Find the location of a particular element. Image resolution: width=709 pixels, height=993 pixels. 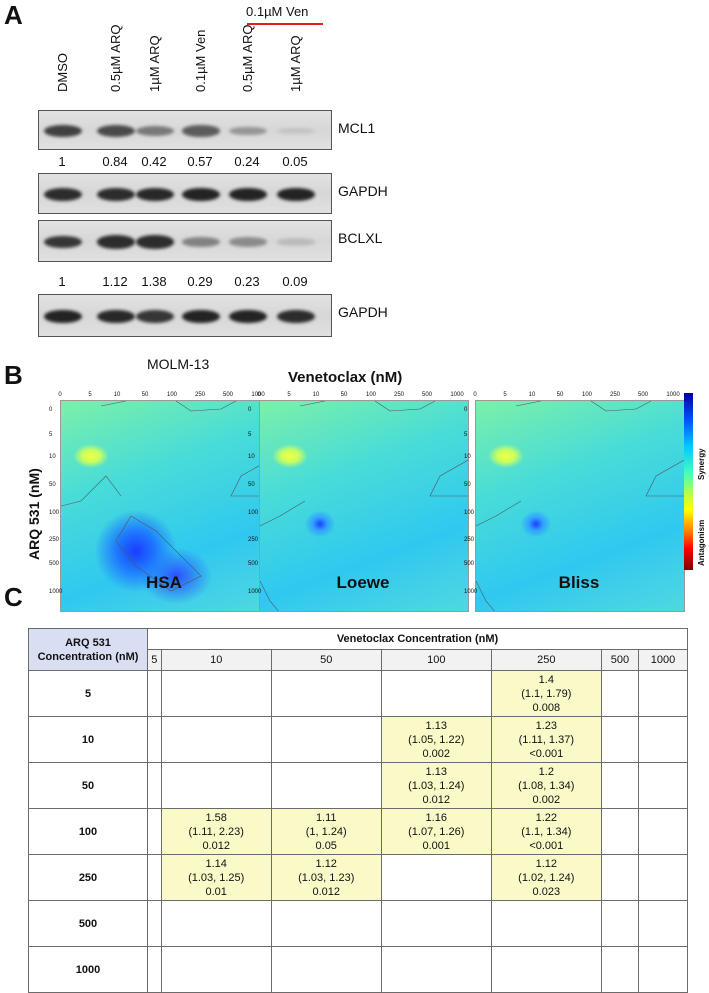

table-row: 1000 is located at coordinates (358, 969).